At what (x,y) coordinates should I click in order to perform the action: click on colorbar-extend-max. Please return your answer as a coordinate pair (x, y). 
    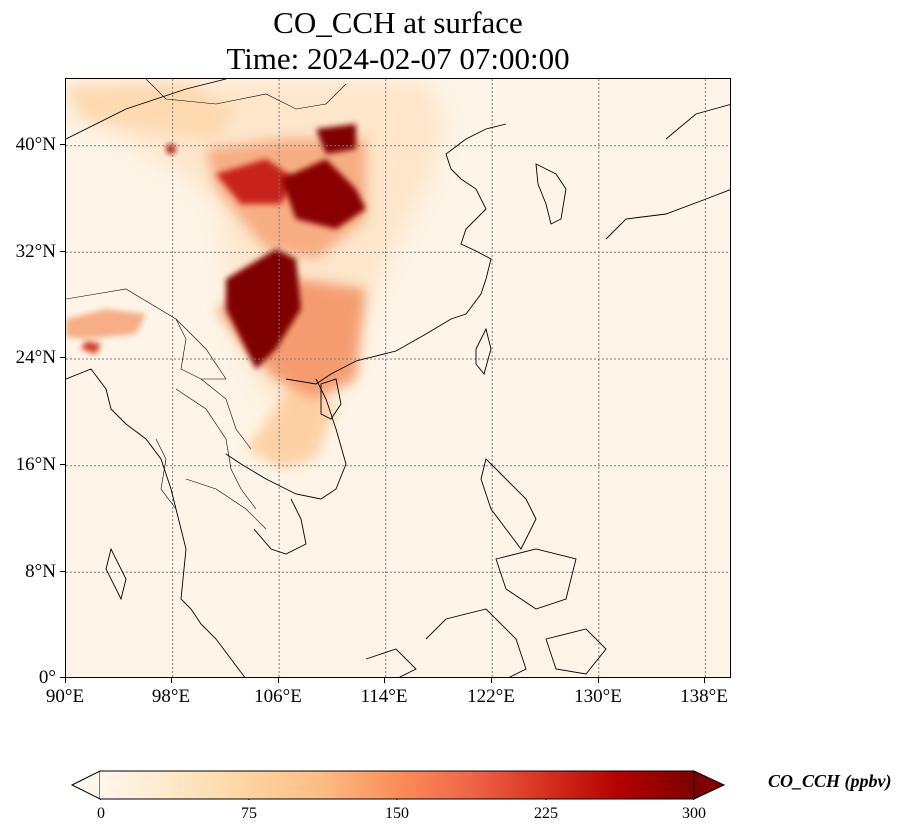
    Looking at the image, I should click on (709, 785).